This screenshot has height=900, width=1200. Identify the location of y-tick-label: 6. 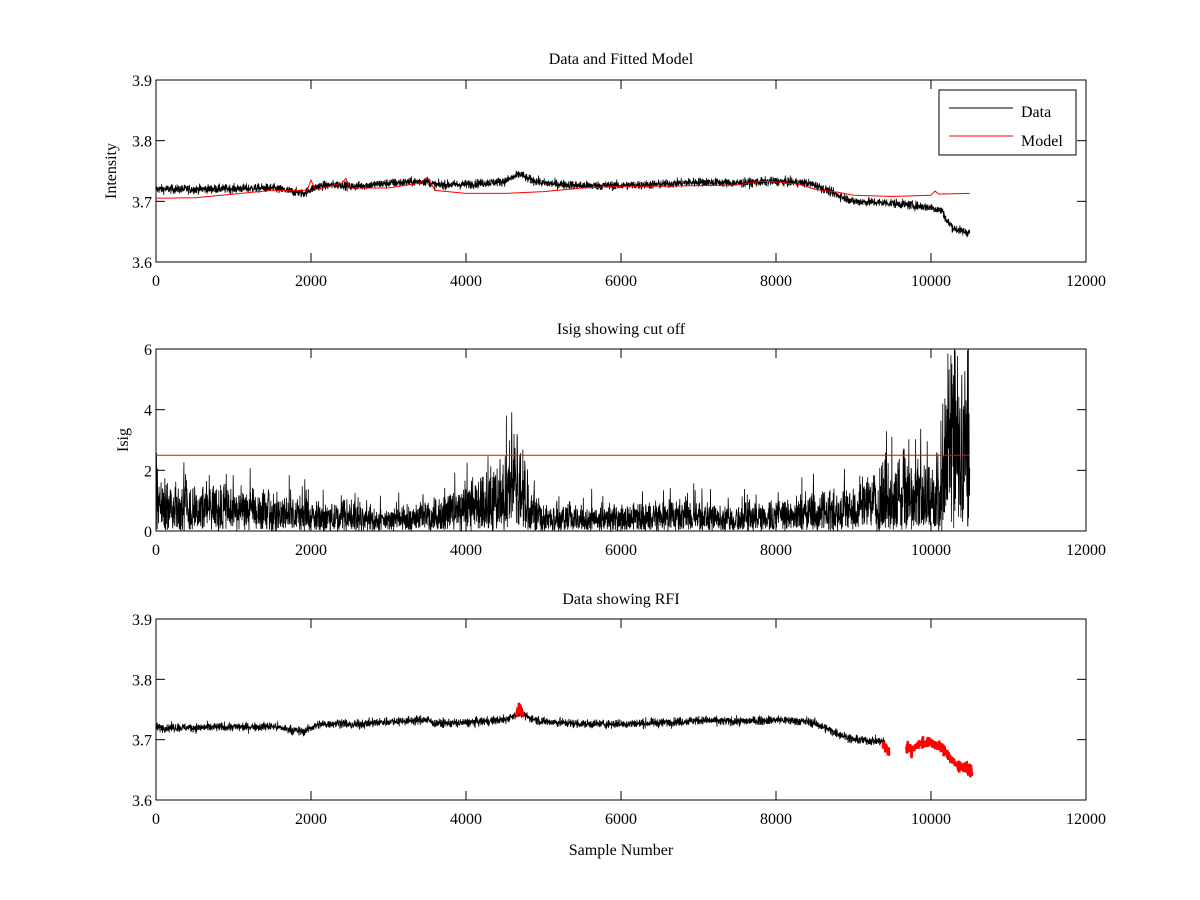
(148, 350).